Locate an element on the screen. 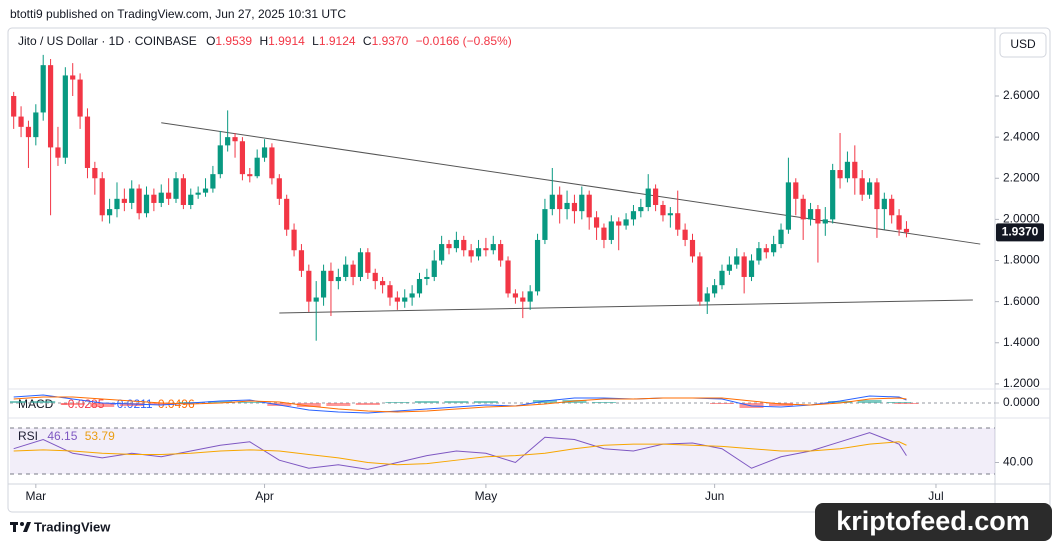 This screenshot has width=1057, height=546. ohlc-key: H is located at coordinates (263, 41).